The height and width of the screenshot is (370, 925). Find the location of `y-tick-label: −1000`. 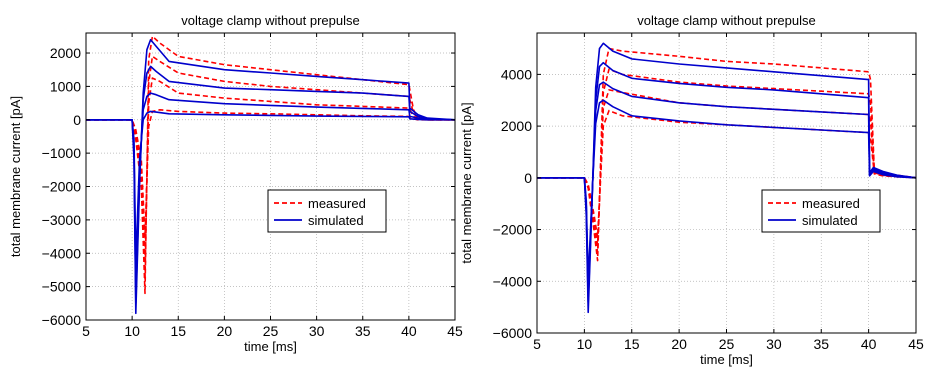

y-tick-label: −1000 is located at coordinates (62, 153).